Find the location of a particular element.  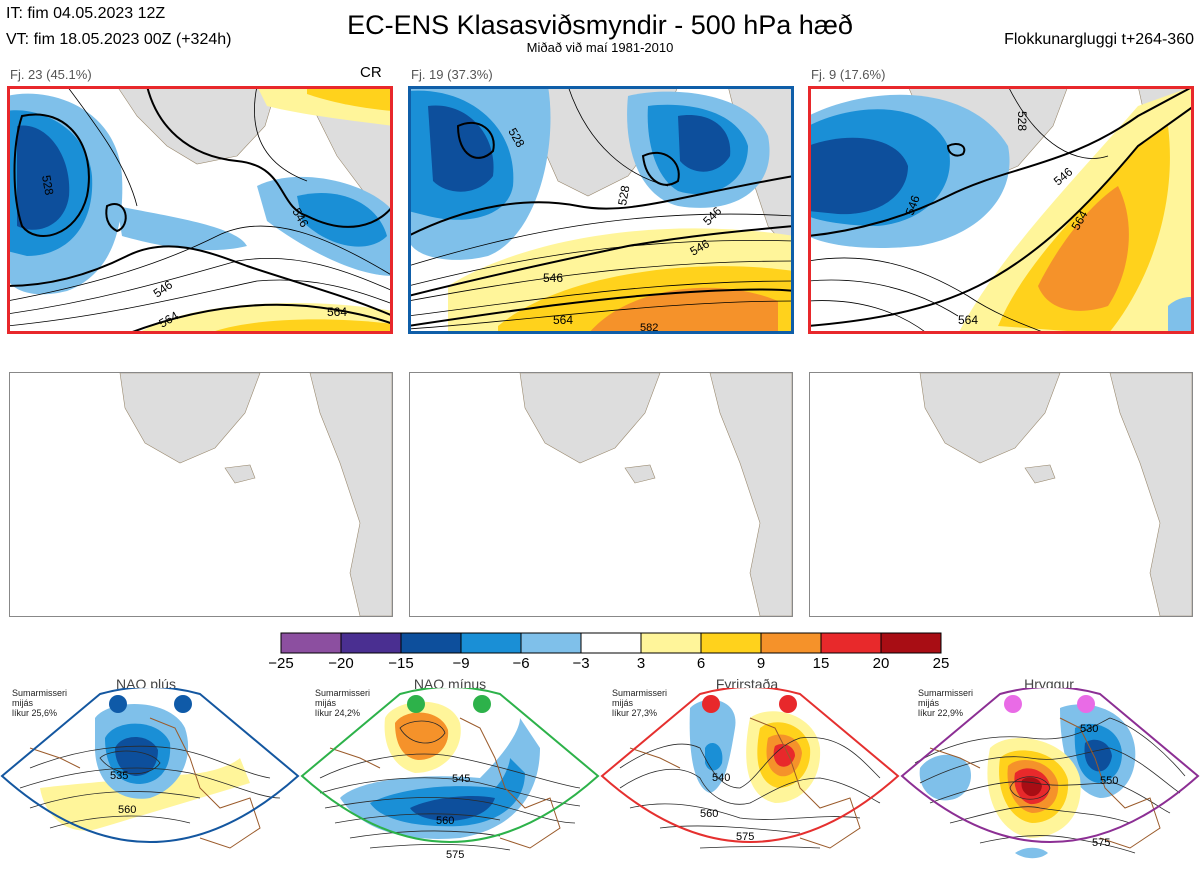

cluster-1-contour-4: 564 is located at coordinates (337, 312).